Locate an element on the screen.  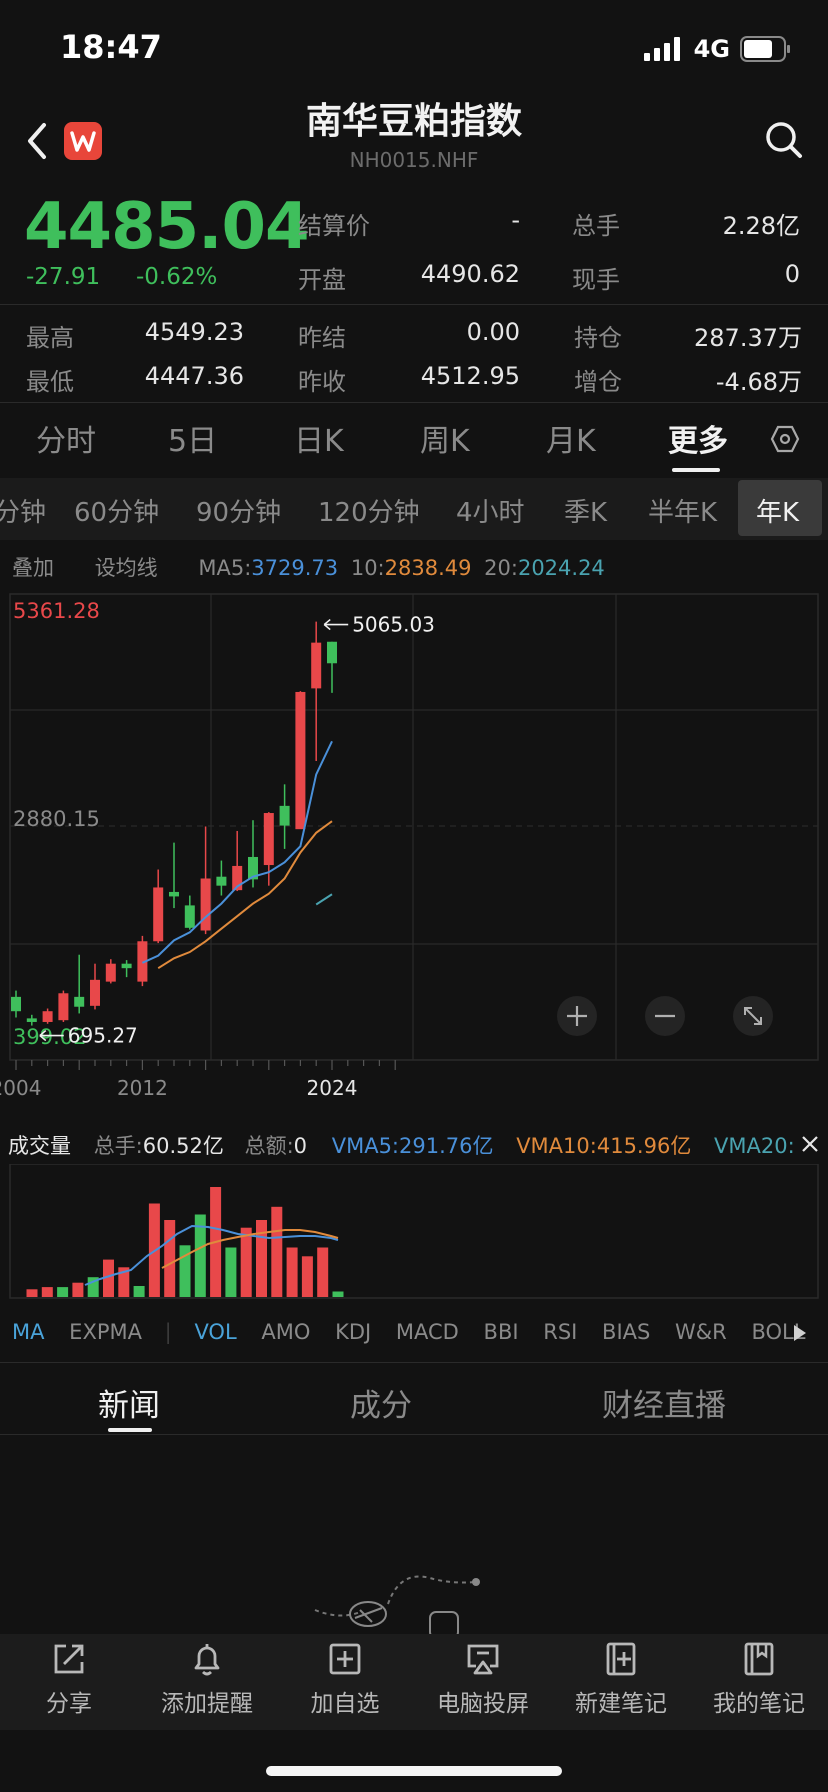
sub-tab-4hour: 4小时 is located at coordinates (490, 513).